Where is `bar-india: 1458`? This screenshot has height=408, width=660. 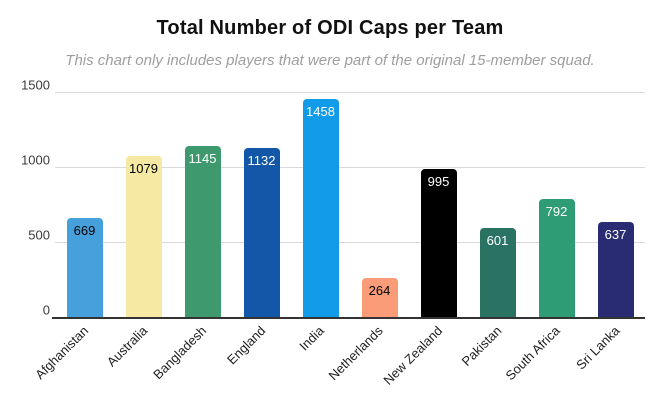
bar-india: 1458 is located at coordinates (320, 208).